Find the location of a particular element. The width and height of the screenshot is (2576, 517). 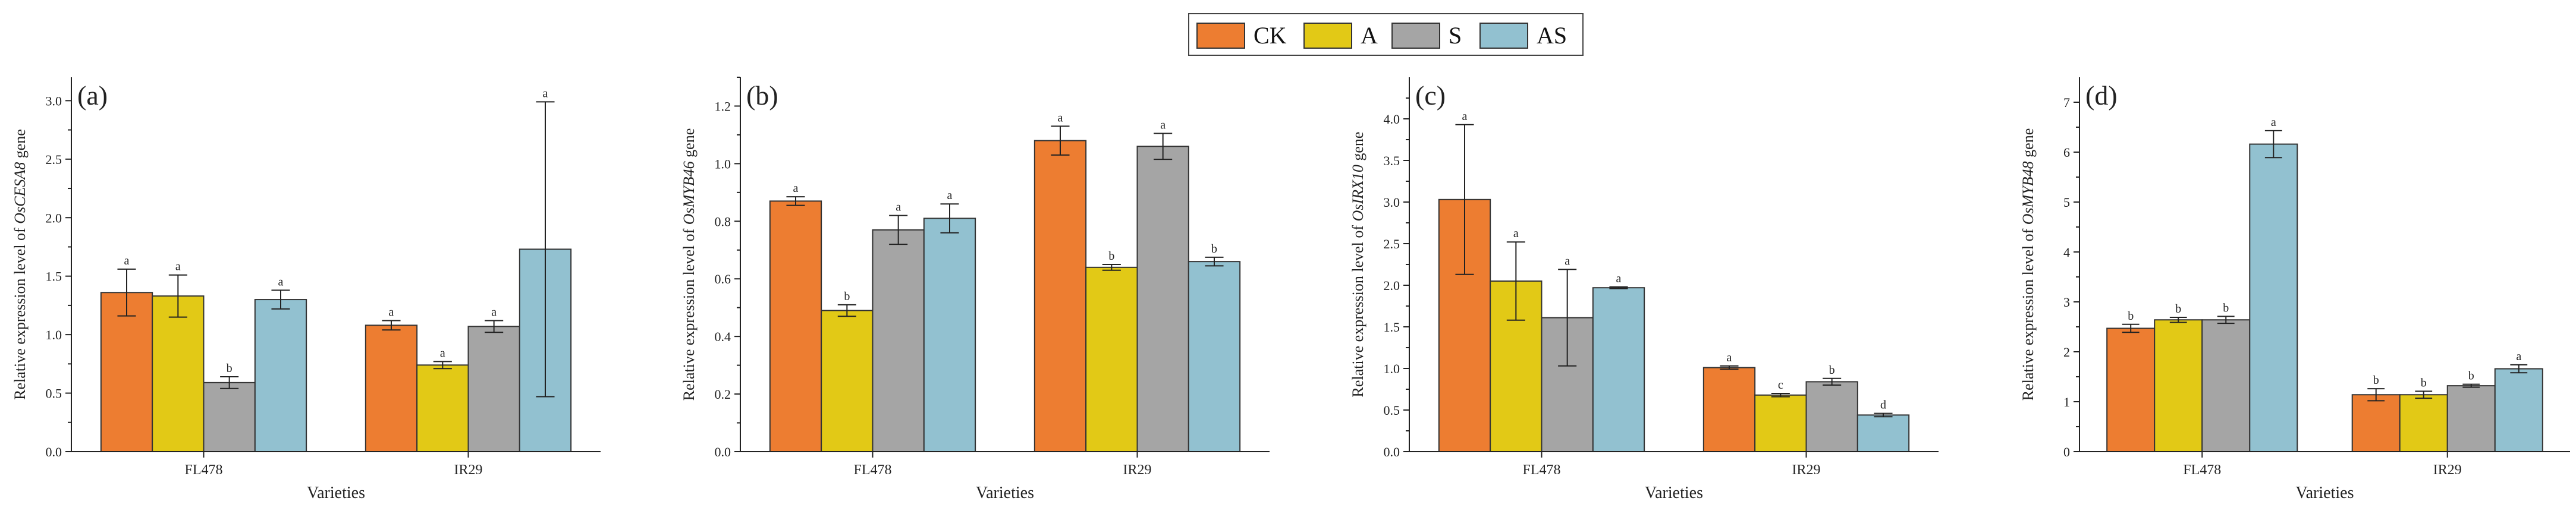

panel-label: (d) is located at coordinates (2101, 96).